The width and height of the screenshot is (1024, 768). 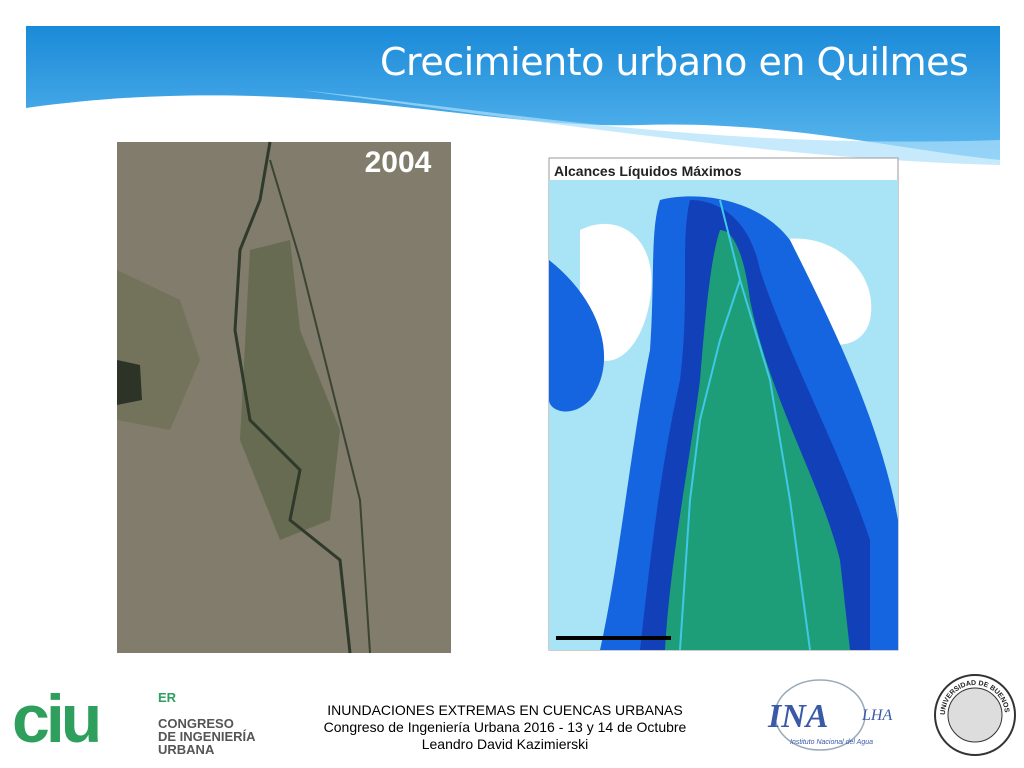 I want to click on ciu-logo-mark: ciu, so click(x=55, y=719).